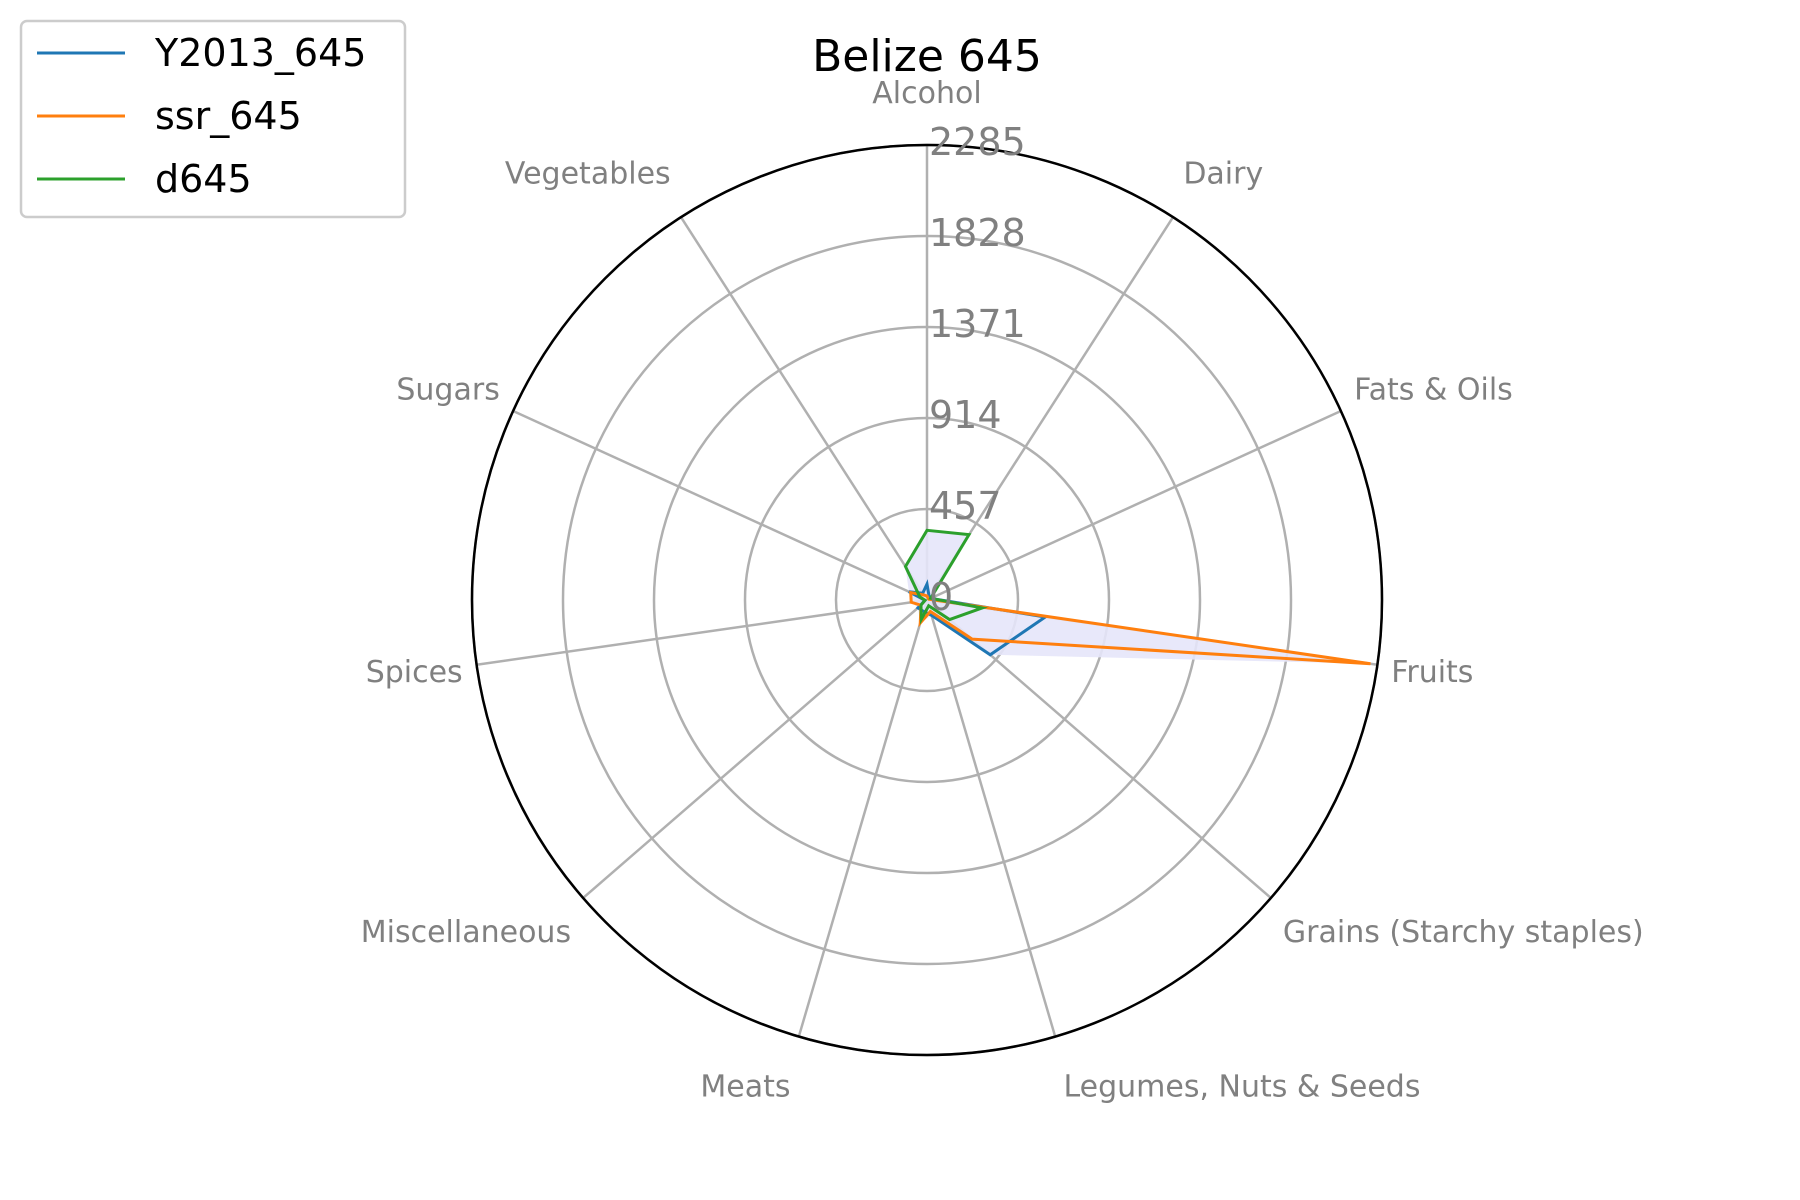 This screenshot has height=1200, width=1800. Describe the element at coordinates (965, 506) in the screenshot. I see `radial-tick-label: 457` at that location.